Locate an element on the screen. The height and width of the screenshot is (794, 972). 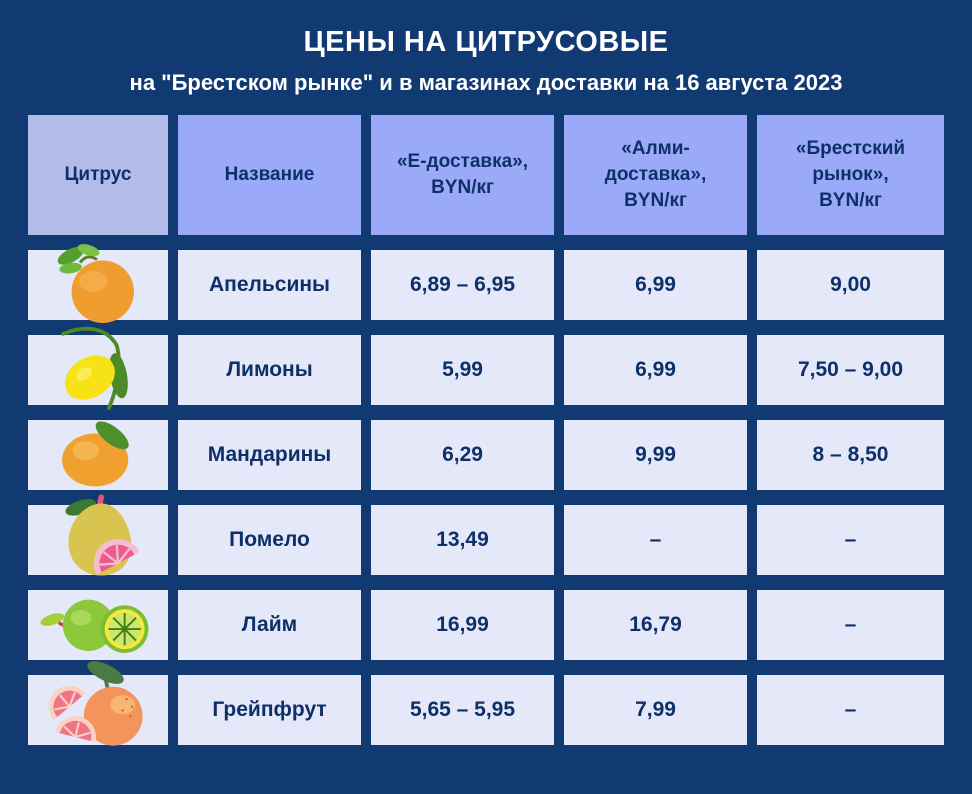
fruit-name: Апельсины is located at coordinates (269, 285).